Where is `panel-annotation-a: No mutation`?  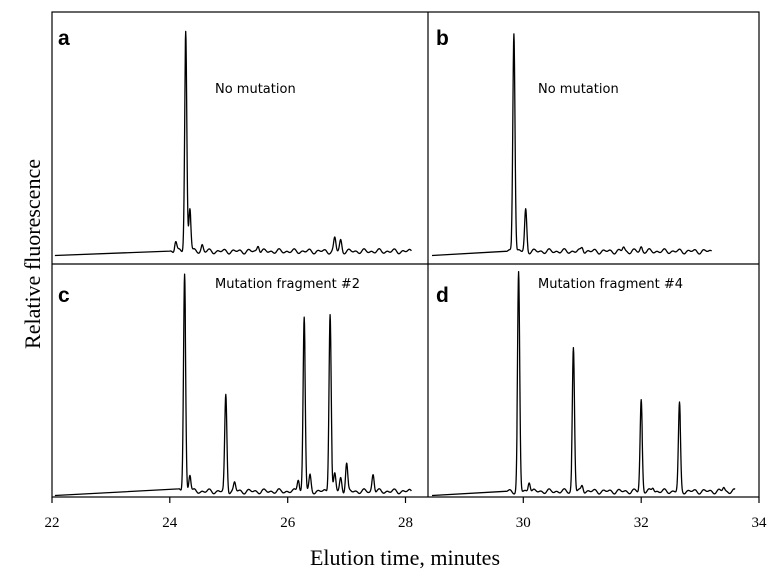
panel-annotation-a: No mutation is located at coordinates (255, 89).